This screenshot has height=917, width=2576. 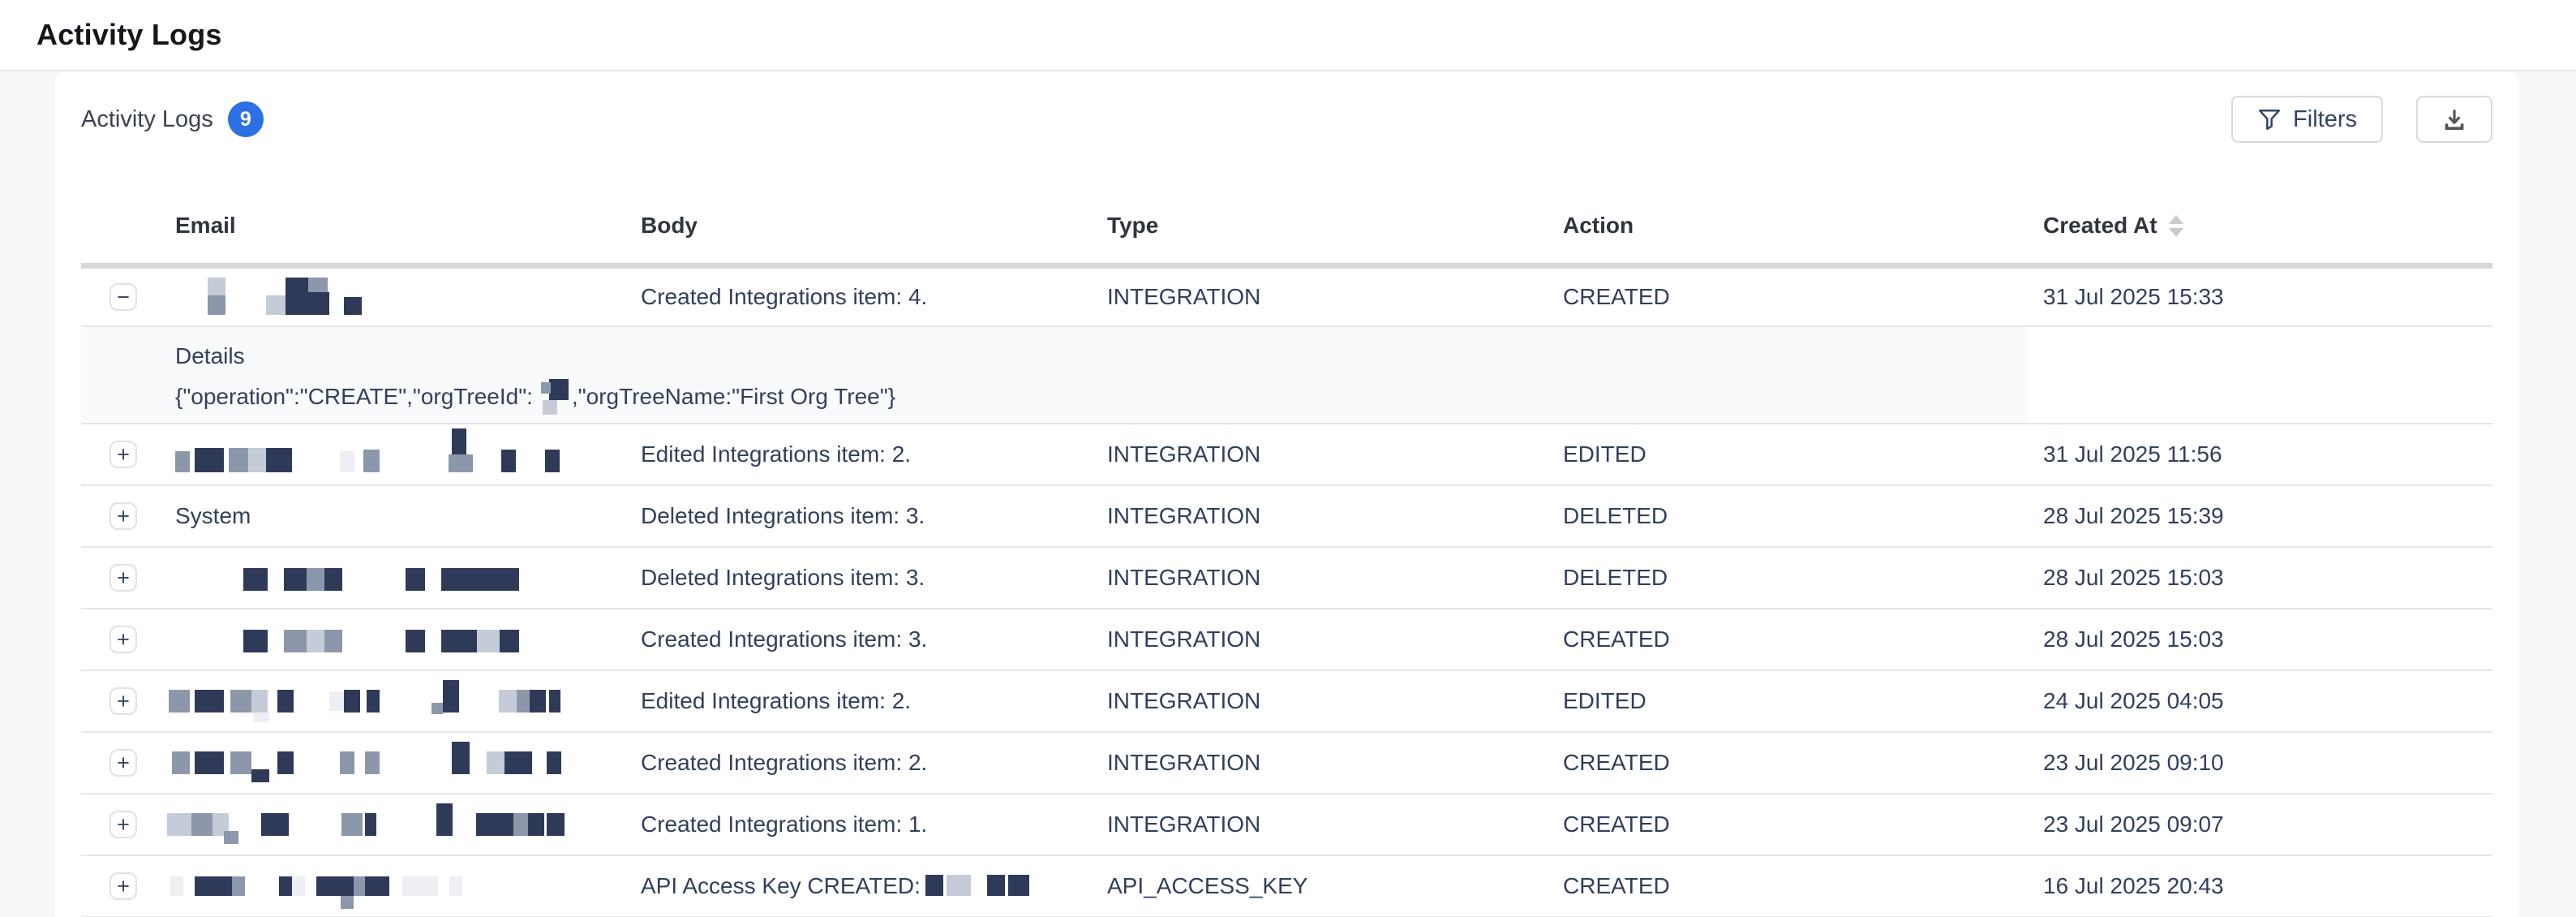 I want to click on page-title: Activity Logs, so click(x=129, y=34).